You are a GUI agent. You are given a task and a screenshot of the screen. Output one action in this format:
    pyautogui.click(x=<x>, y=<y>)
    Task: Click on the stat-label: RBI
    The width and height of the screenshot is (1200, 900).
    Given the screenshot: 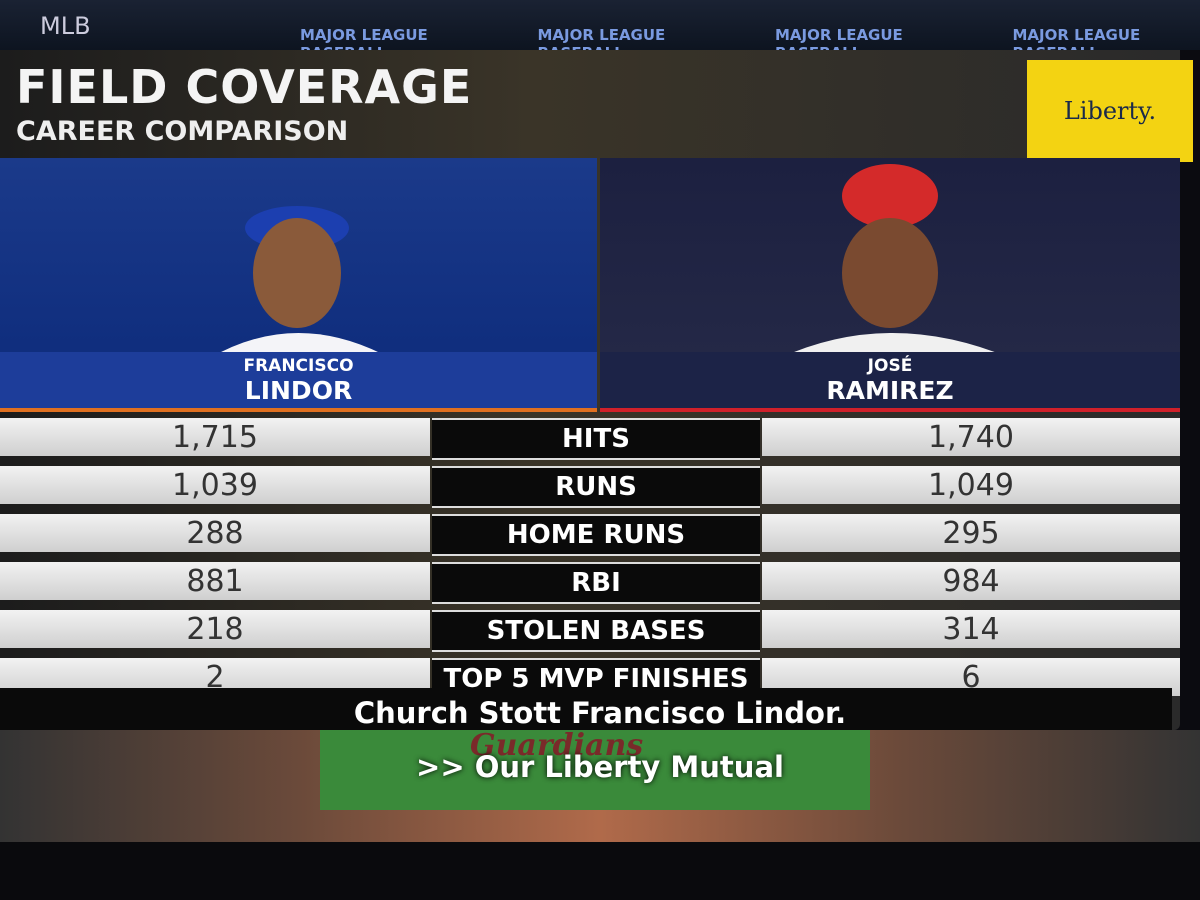 What is the action you would take?
    pyautogui.click(x=596, y=583)
    